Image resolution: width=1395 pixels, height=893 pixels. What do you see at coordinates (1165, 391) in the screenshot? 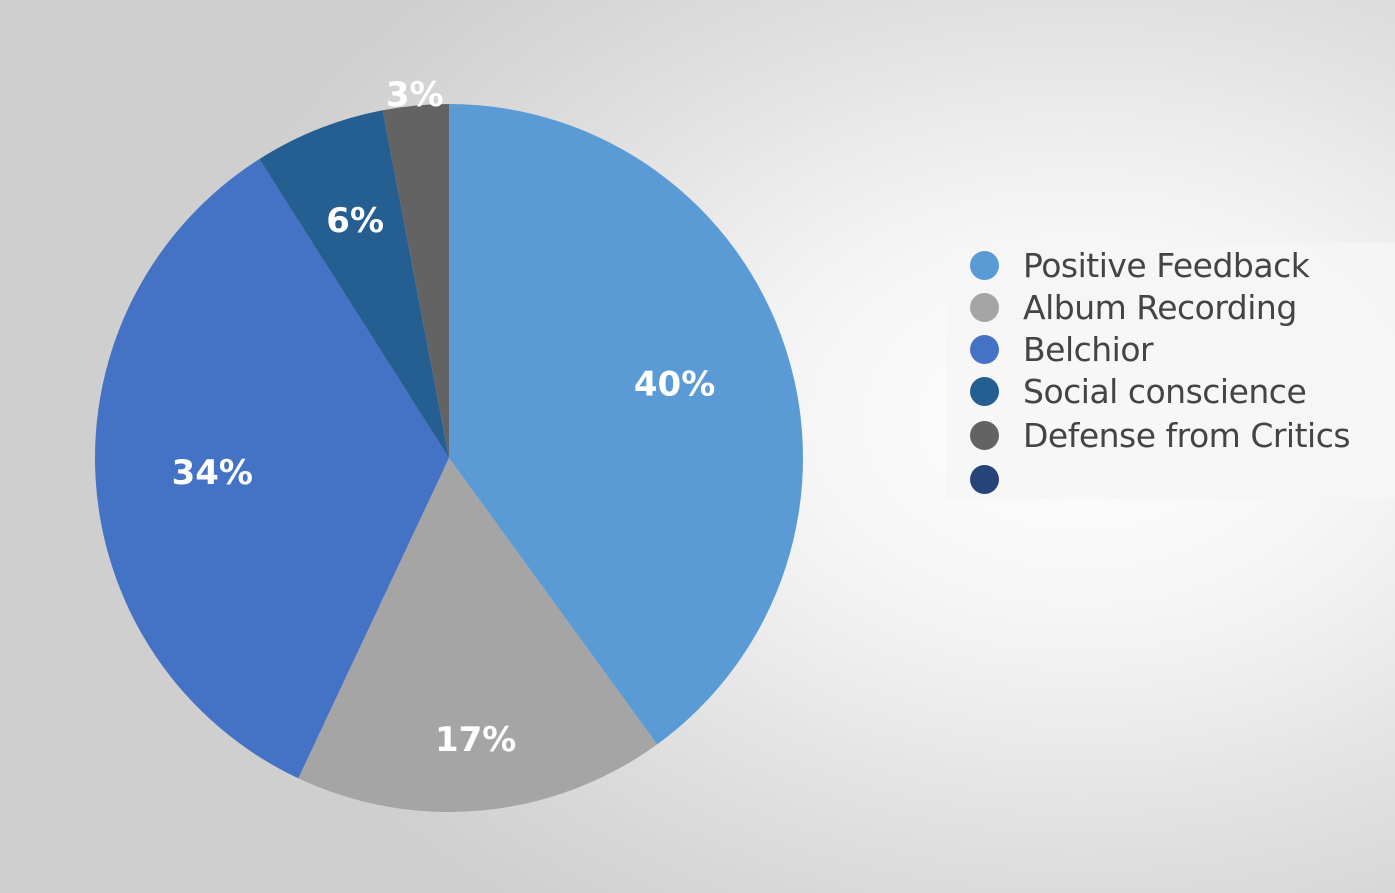
I see `legend-label: Social conscience` at bounding box center [1165, 391].